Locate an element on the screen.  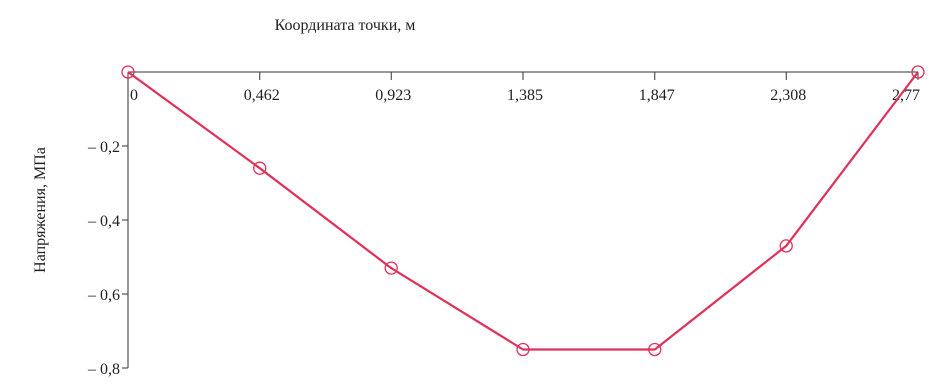
x-tick-label: 2,77 is located at coordinates (906, 95).